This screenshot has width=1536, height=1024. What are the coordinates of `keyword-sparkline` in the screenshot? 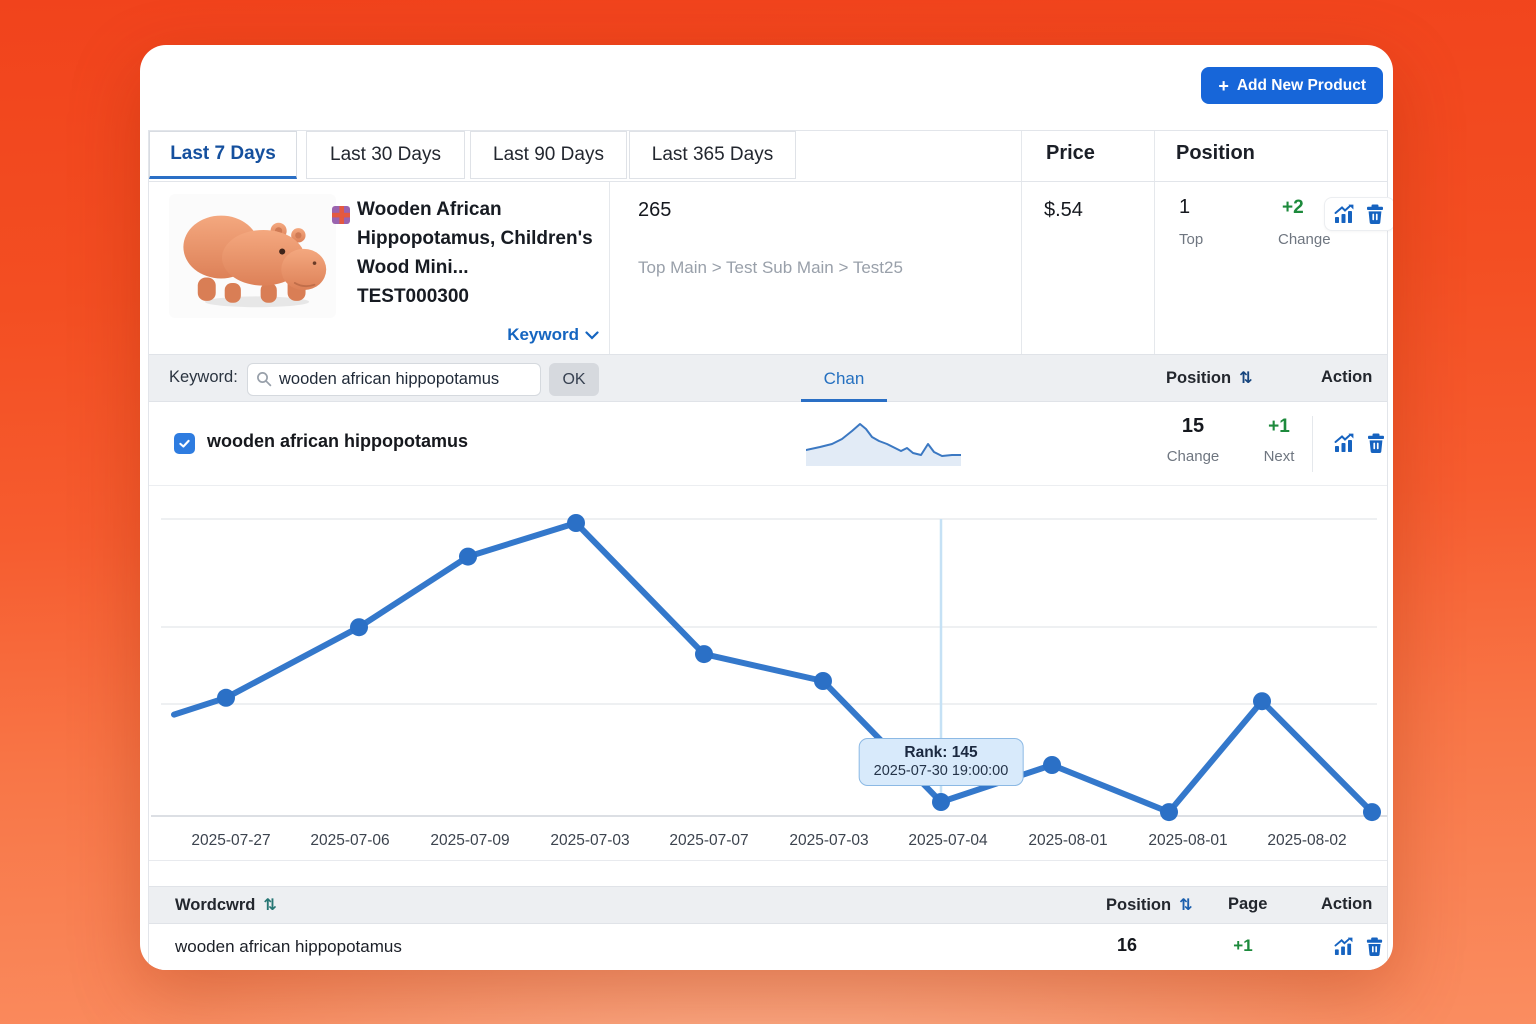 It's located at (883, 444).